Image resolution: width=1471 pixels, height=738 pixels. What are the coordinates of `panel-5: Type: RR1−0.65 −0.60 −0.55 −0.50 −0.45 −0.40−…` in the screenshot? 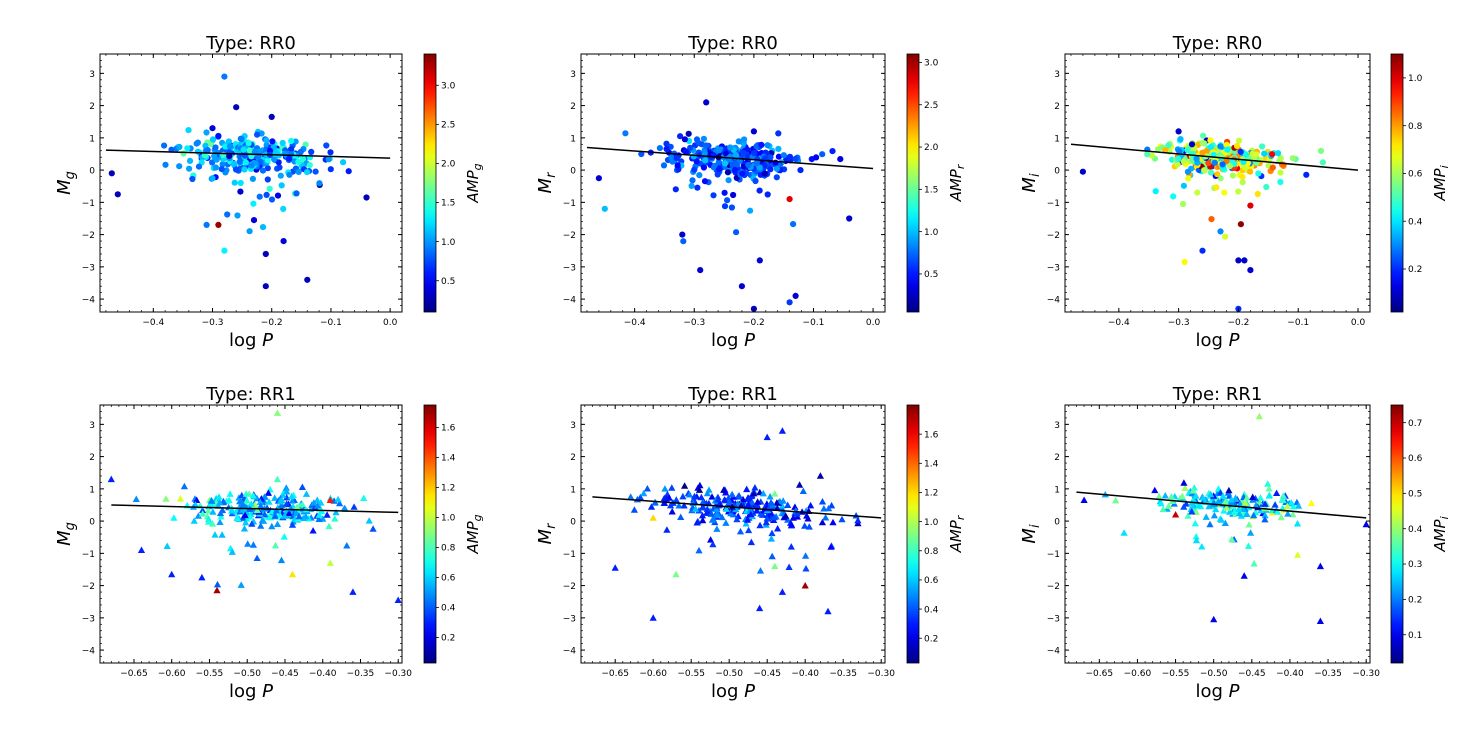 It's located at (751, 543).